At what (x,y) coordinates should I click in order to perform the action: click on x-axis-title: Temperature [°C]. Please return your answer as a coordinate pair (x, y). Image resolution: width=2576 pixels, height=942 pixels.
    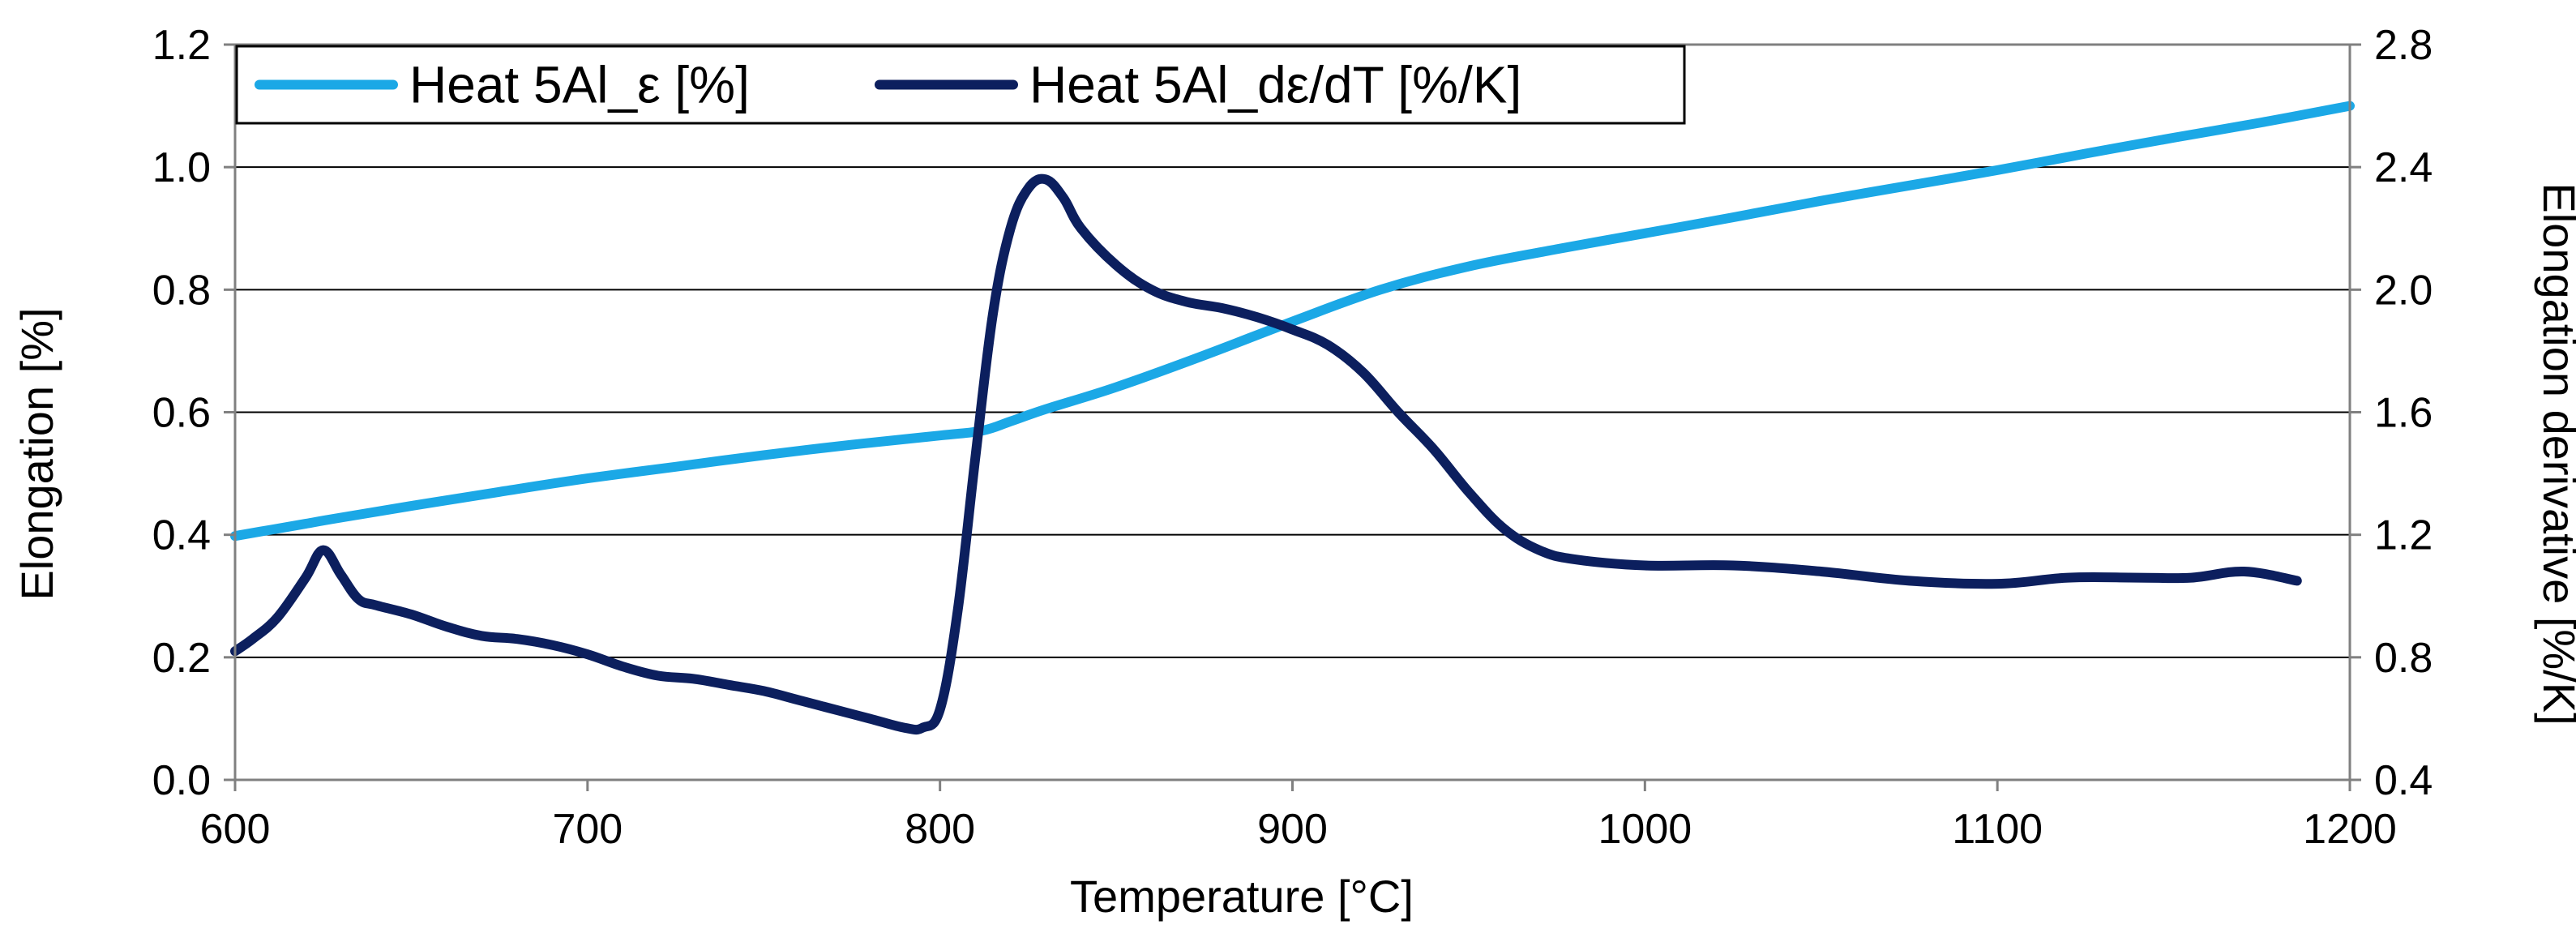
    Looking at the image, I should click on (1242, 896).